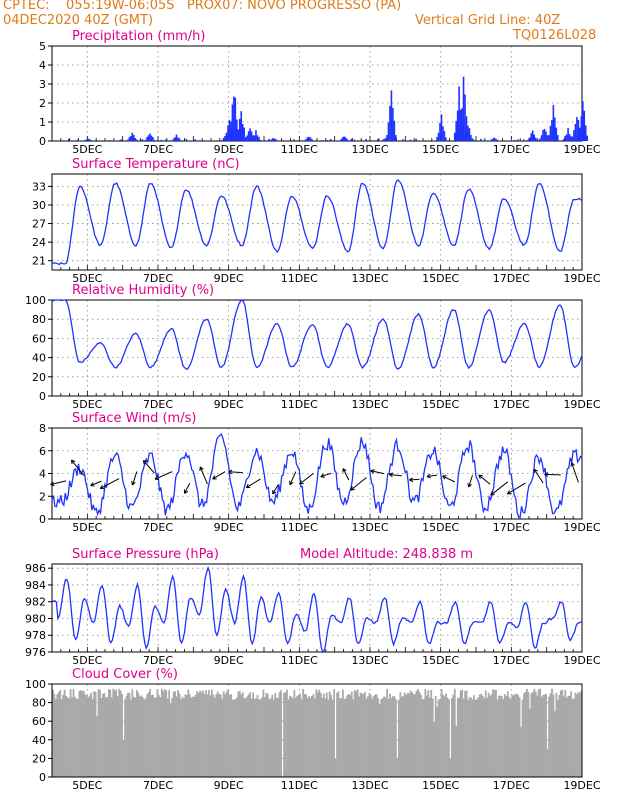 The image size is (618, 800). Describe the element at coordinates (369, 785) in the screenshot. I see `x-tick-label: 13DEC` at that location.